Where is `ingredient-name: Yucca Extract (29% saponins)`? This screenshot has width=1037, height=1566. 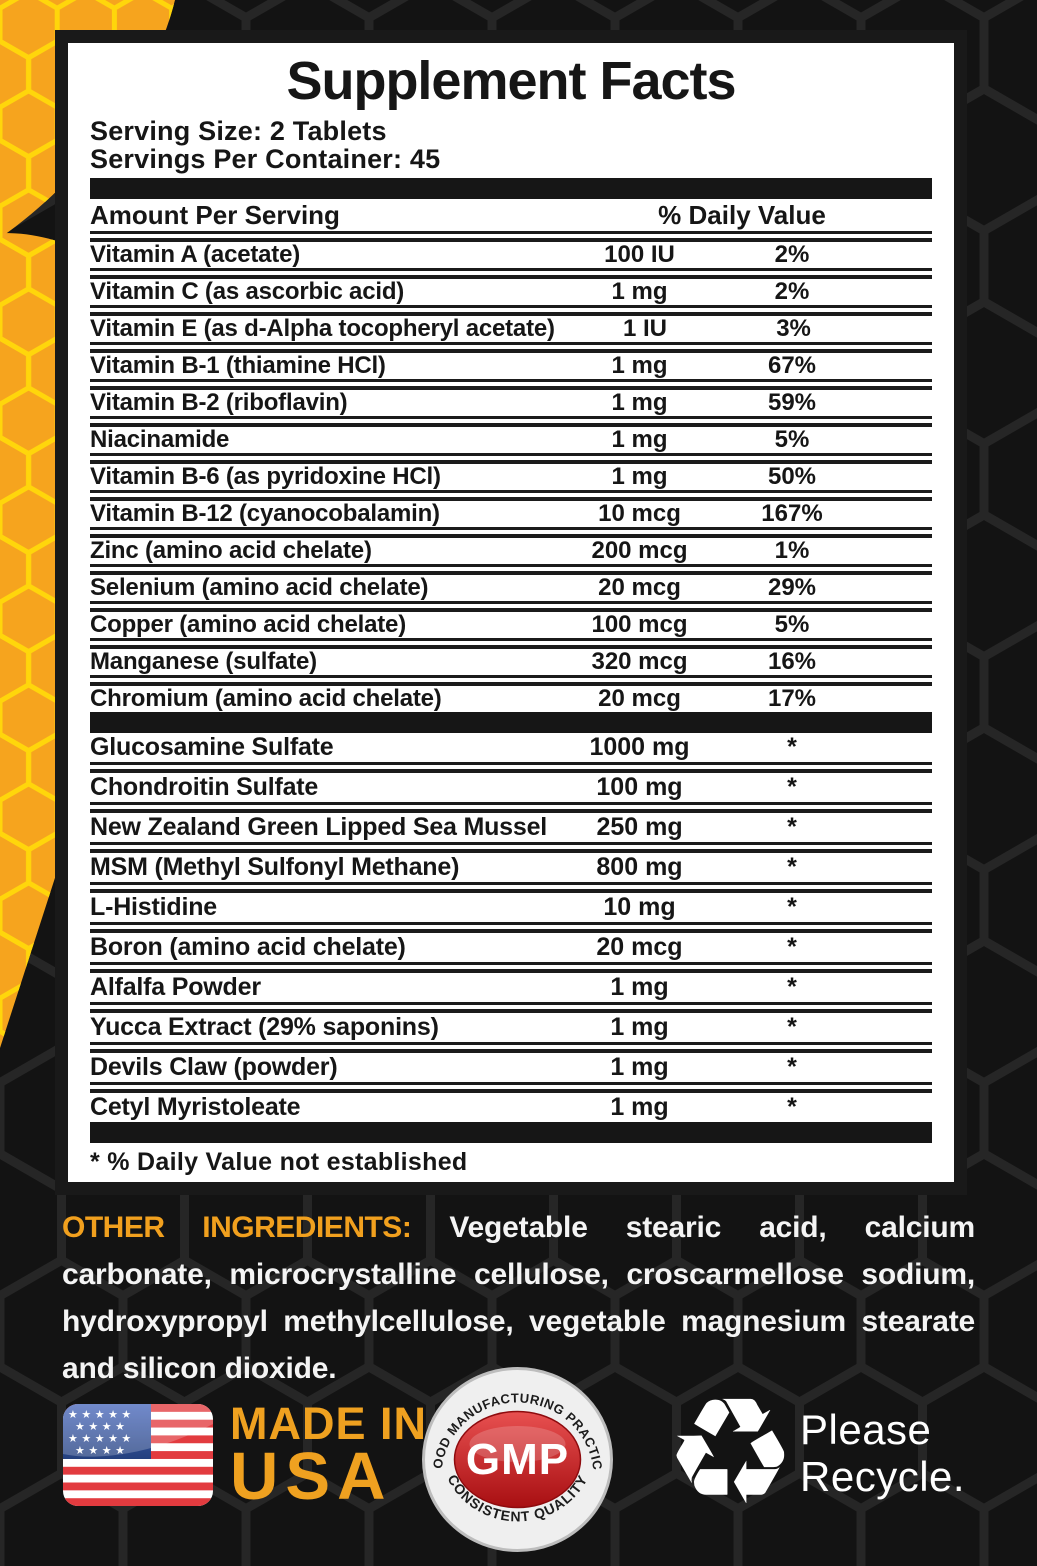 ingredient-name: Yucca Extract (29% saponins) is located at coordinates (264, 1027).